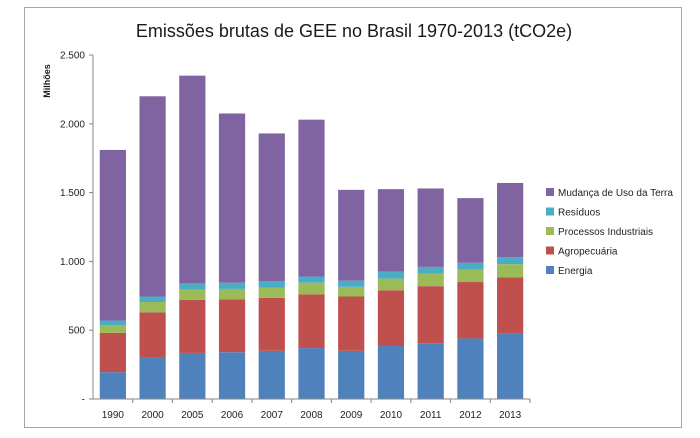 The image size is (700, 438). I want to click on x-tick-label: 2012, so click(470, 415).